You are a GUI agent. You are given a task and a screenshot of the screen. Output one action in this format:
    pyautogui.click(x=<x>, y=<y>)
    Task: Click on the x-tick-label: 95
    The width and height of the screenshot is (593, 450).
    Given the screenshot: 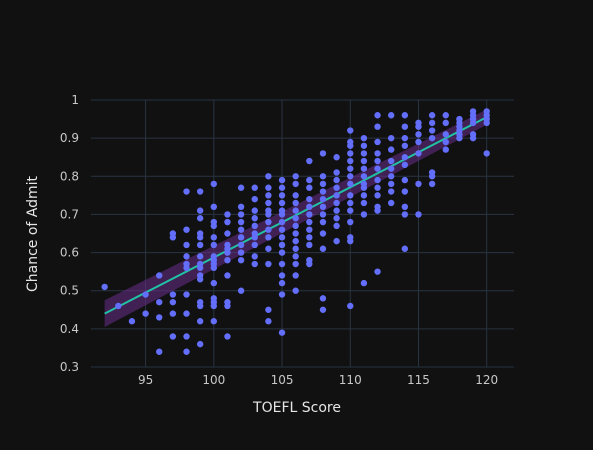 What is the action you would take?
    pyautogui.click(x=145, y=380)
    